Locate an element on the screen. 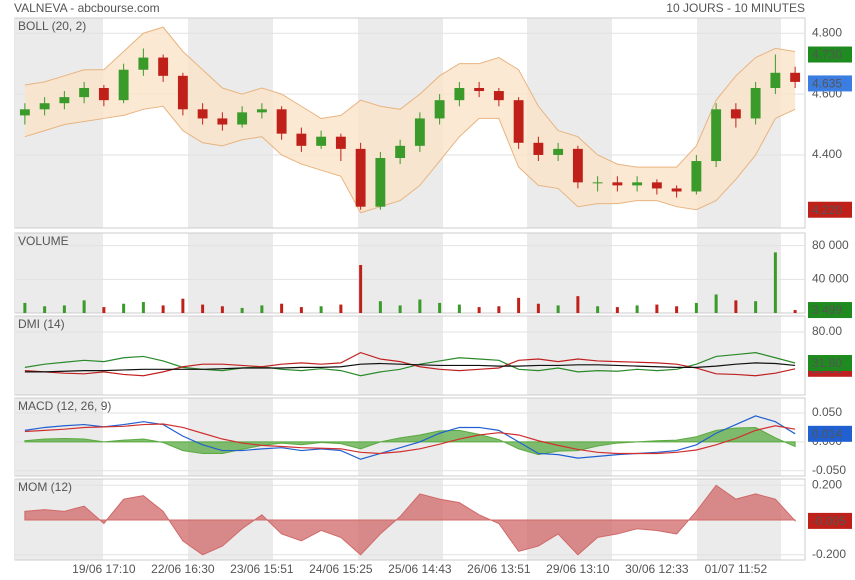 The width and height of the screenshot is (855, 580). y-tick-label: 0.050 is located at coordinates (827, 412).